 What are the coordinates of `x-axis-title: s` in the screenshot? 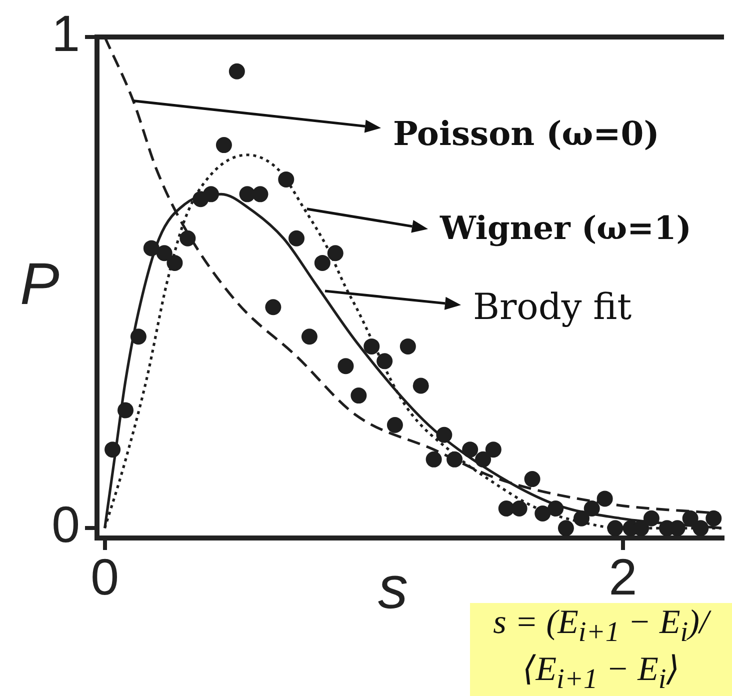 It's located at (393, 587).